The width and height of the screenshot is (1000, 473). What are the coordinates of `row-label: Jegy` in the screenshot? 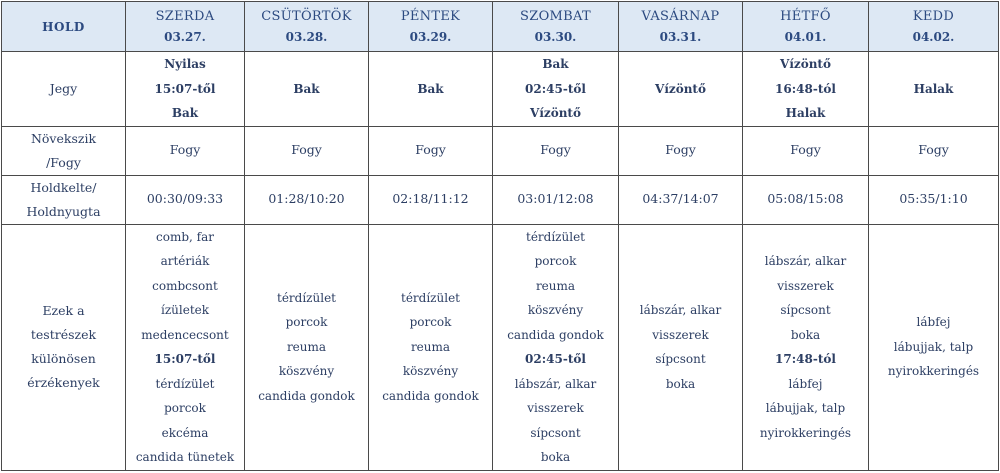 It's located at (63, 89).